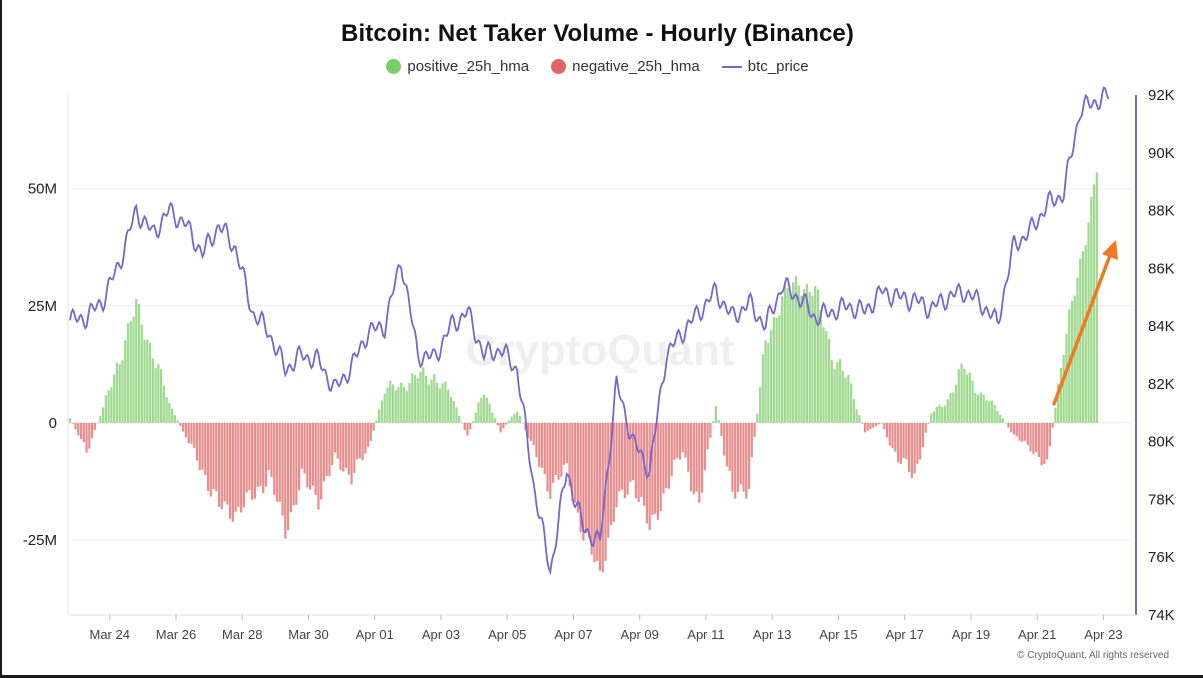 The width and height of the screenshot is (1203, 678). Describe the element at coordinates (905, 634) in the screenshot. I see `x-tick-label: Apr 17` at that location.